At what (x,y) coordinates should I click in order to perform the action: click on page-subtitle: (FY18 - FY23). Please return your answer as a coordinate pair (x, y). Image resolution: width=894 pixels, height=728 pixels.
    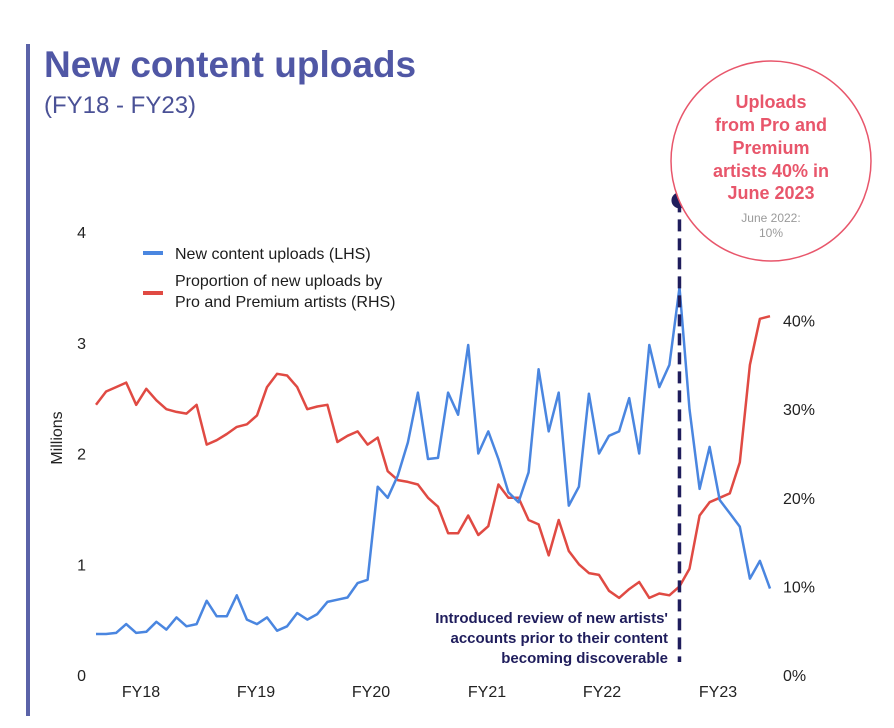
    Looking at the image, I should click on (120, 105).